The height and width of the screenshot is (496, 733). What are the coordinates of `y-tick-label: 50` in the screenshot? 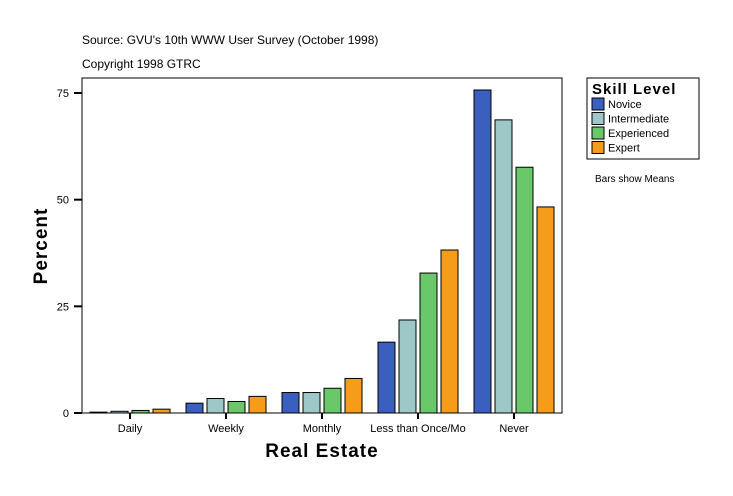 It's located at (63, 201).